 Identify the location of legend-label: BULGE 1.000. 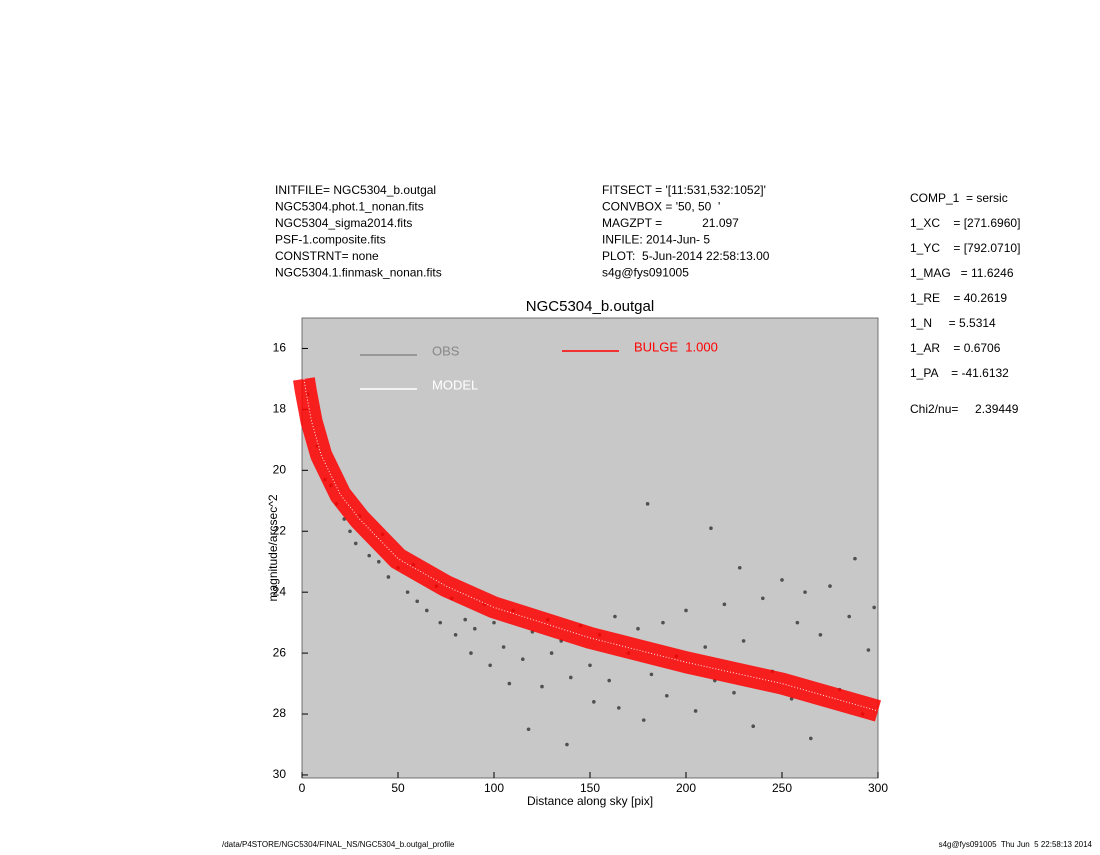
(676, 346).